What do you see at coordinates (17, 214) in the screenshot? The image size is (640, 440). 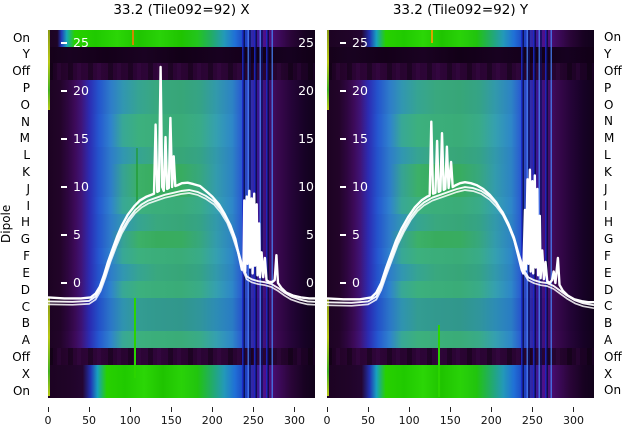 I see `dipole-tick-labels-left: On Y Off P O N M L K J I H G F E D C B A Off X On` at bounding box center [17, 214].